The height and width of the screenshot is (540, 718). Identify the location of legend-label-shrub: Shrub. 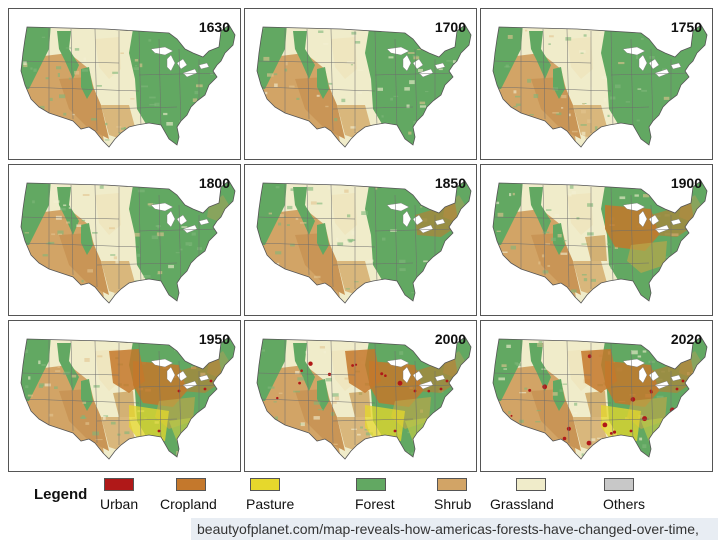
(453, 504).